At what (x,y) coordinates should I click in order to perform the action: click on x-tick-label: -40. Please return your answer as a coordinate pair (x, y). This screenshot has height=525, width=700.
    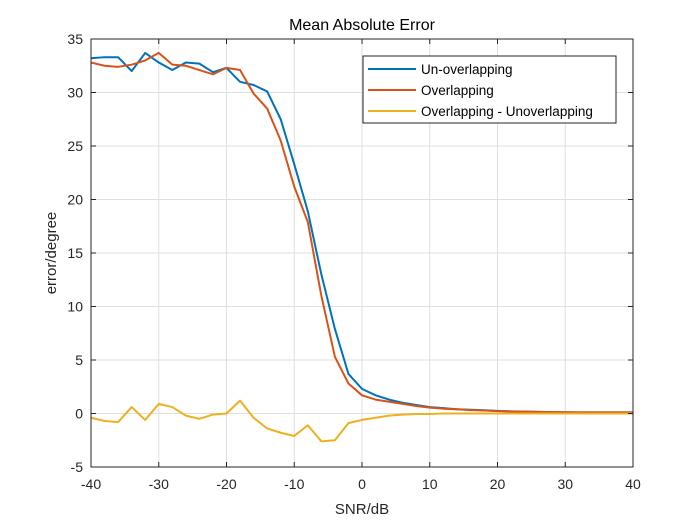
    Looking at the image, I should click on (91, 484).